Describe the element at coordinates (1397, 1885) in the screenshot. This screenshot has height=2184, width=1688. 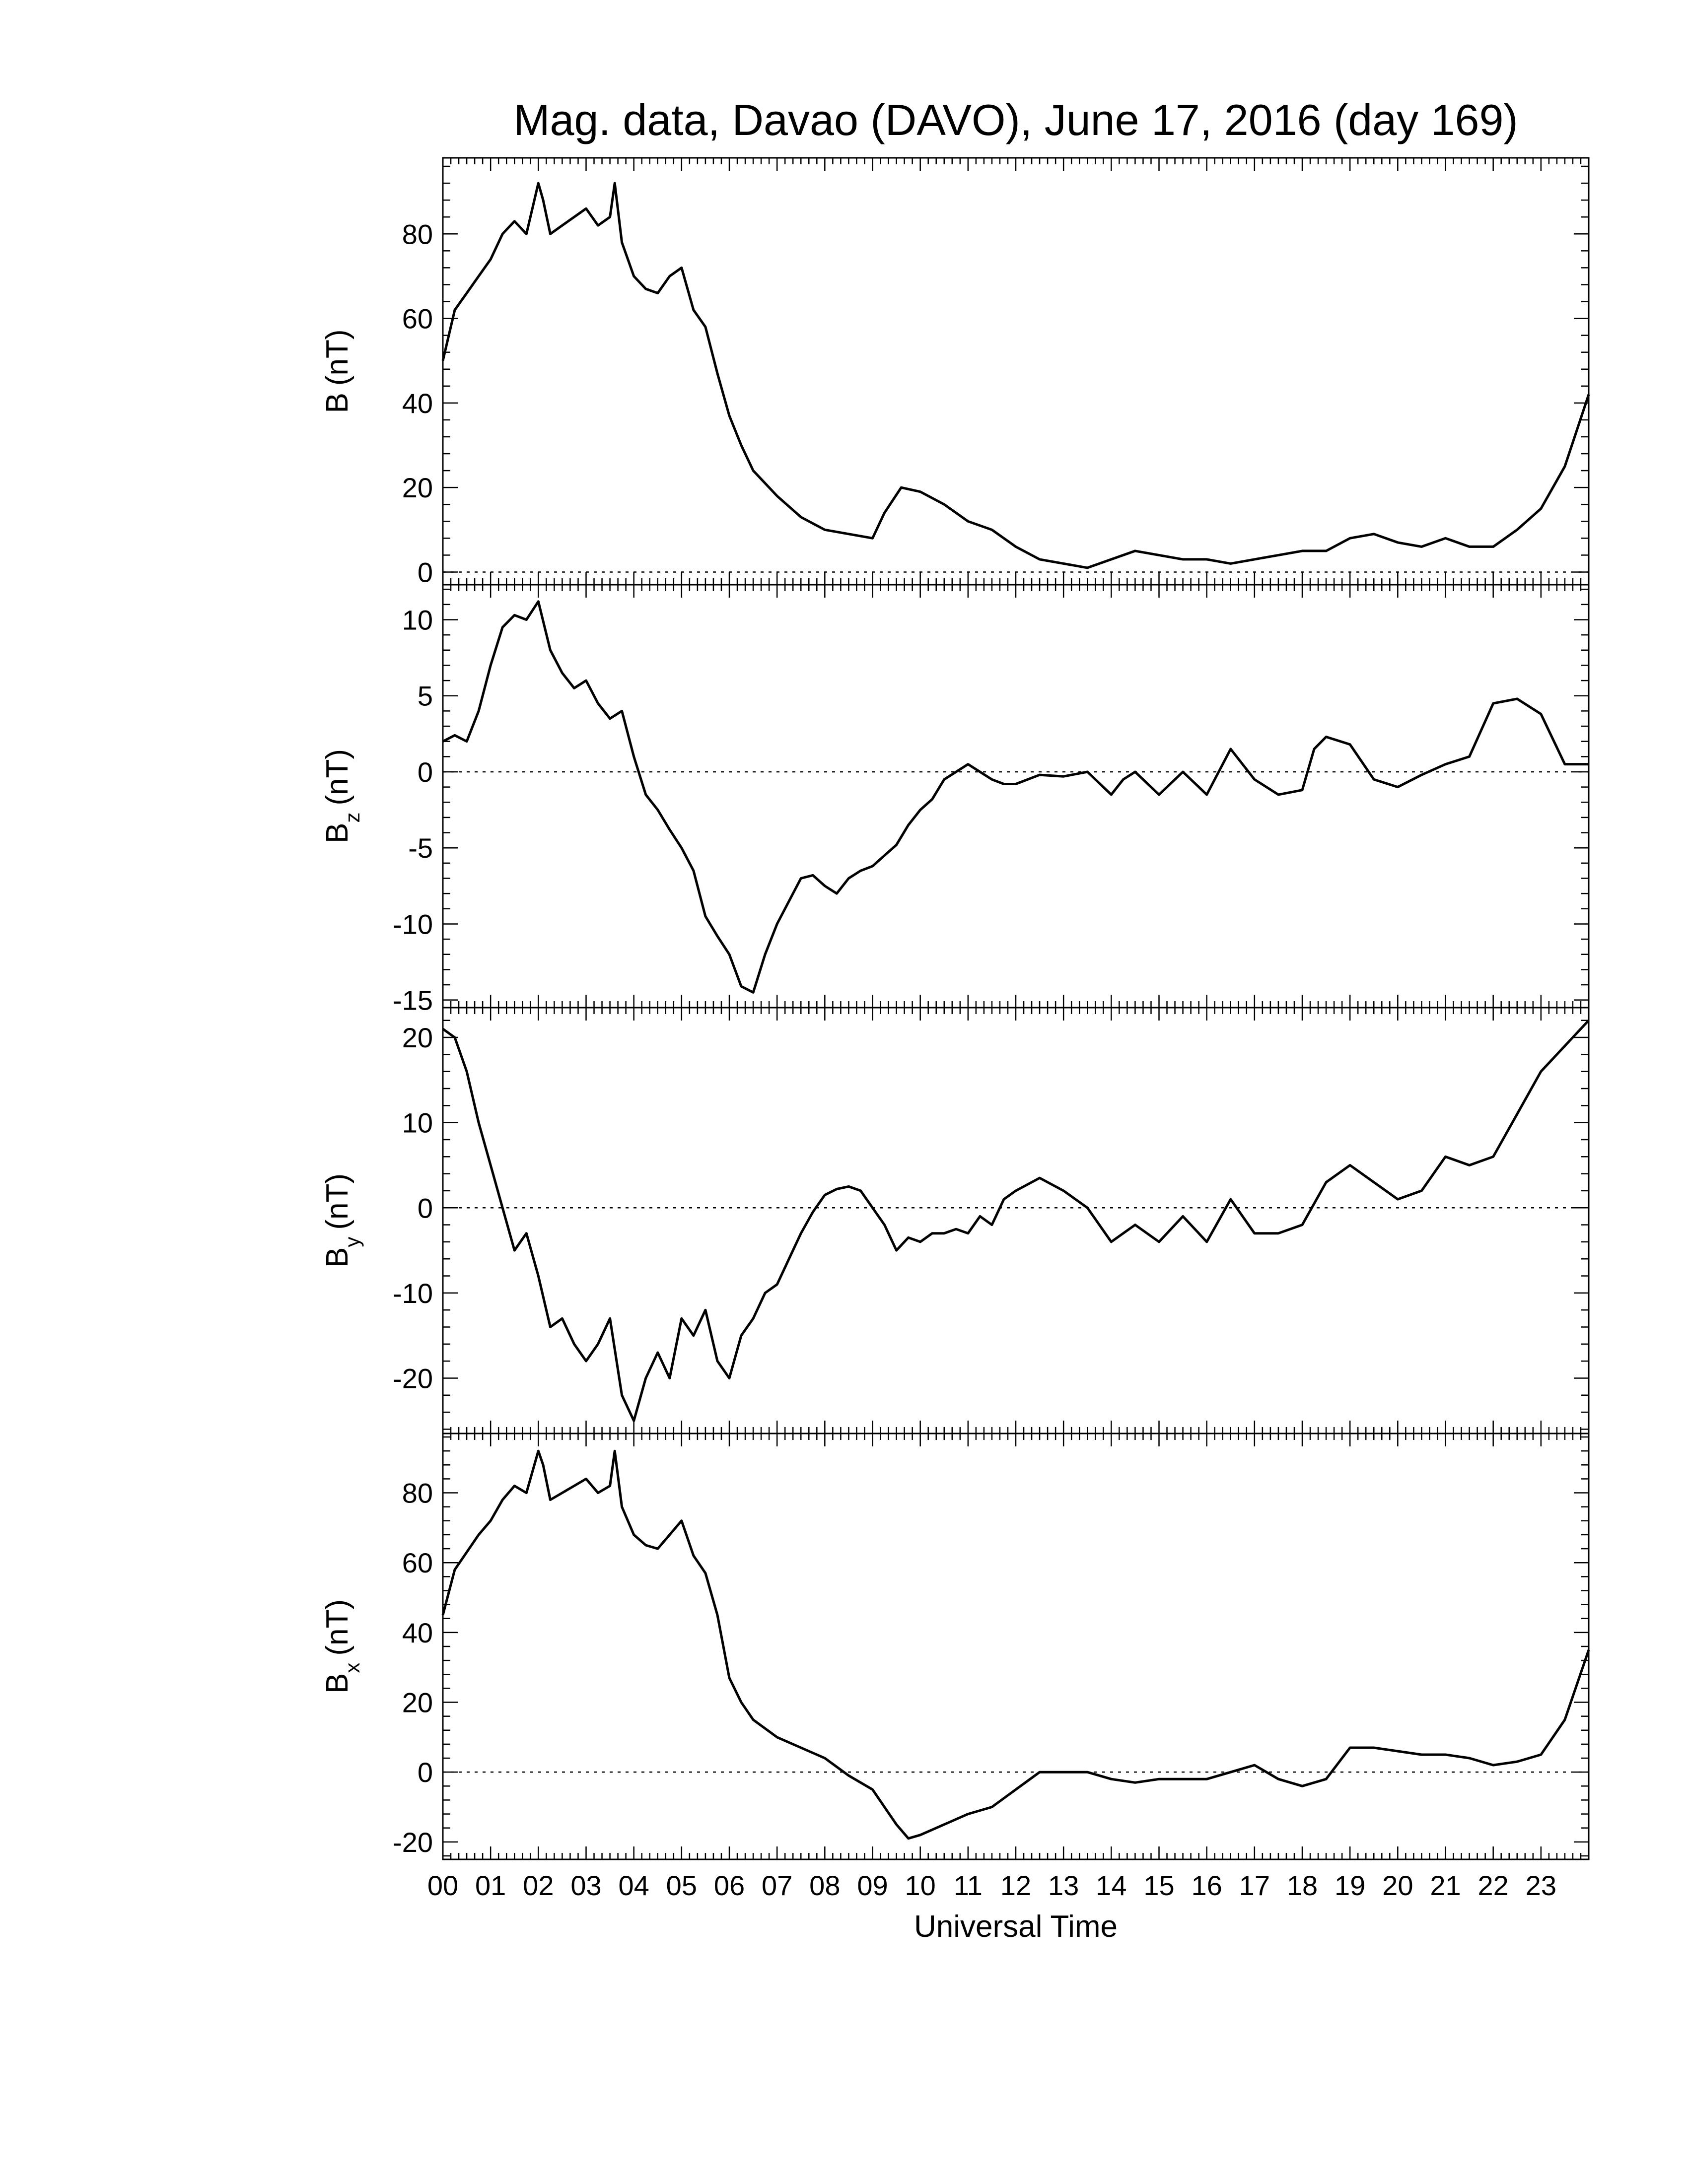
I see `x-tick-label: 20` at that location.